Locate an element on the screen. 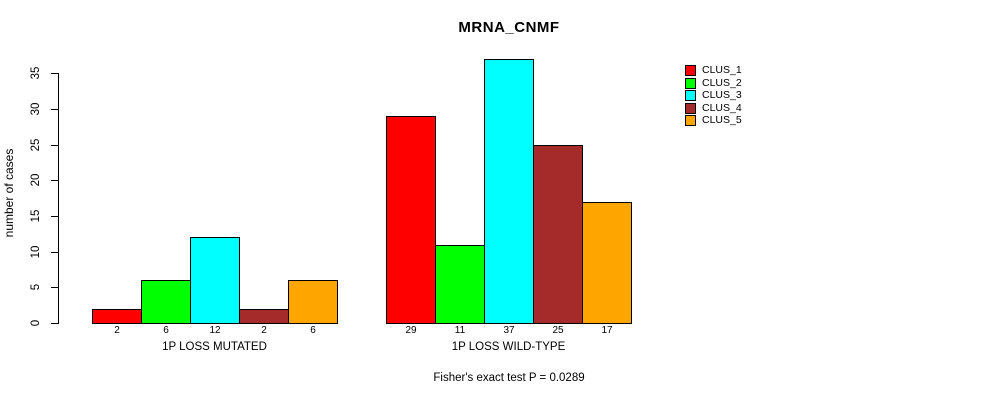  legend-label: CLUS_4 is located at coordinates (722, 107).